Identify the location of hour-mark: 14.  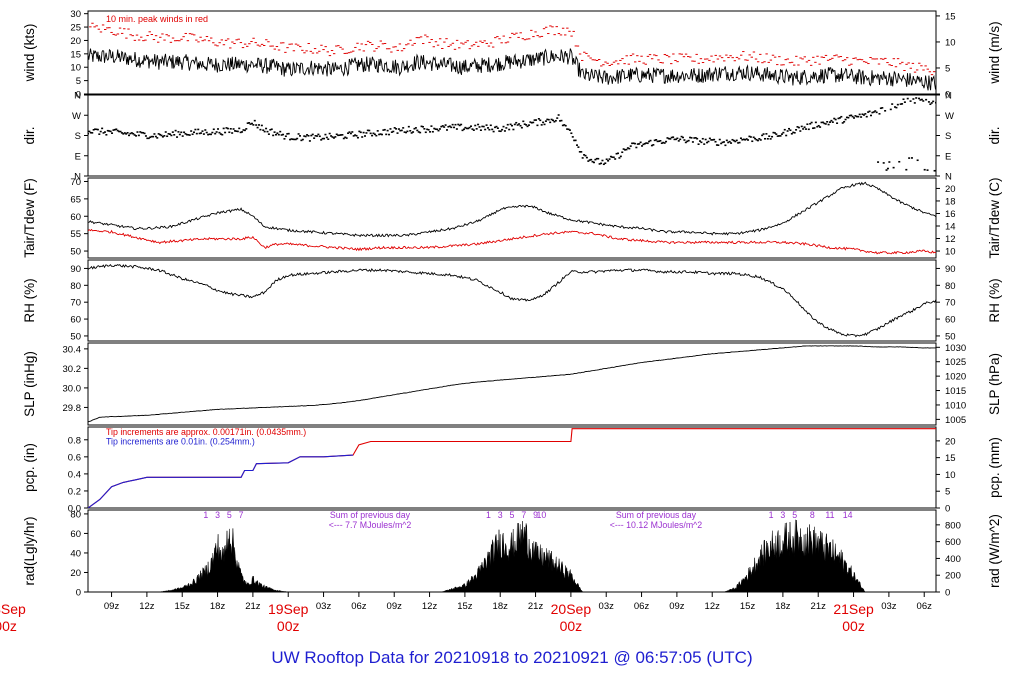
(848, 515).